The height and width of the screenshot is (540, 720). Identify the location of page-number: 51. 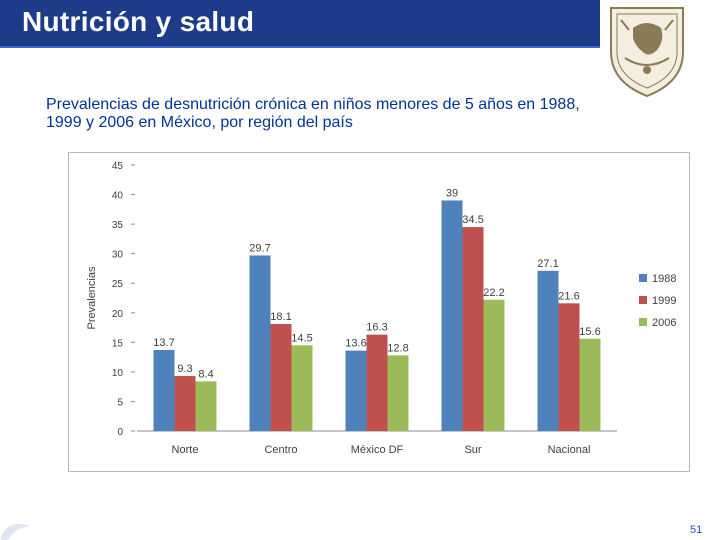
(696, 530).